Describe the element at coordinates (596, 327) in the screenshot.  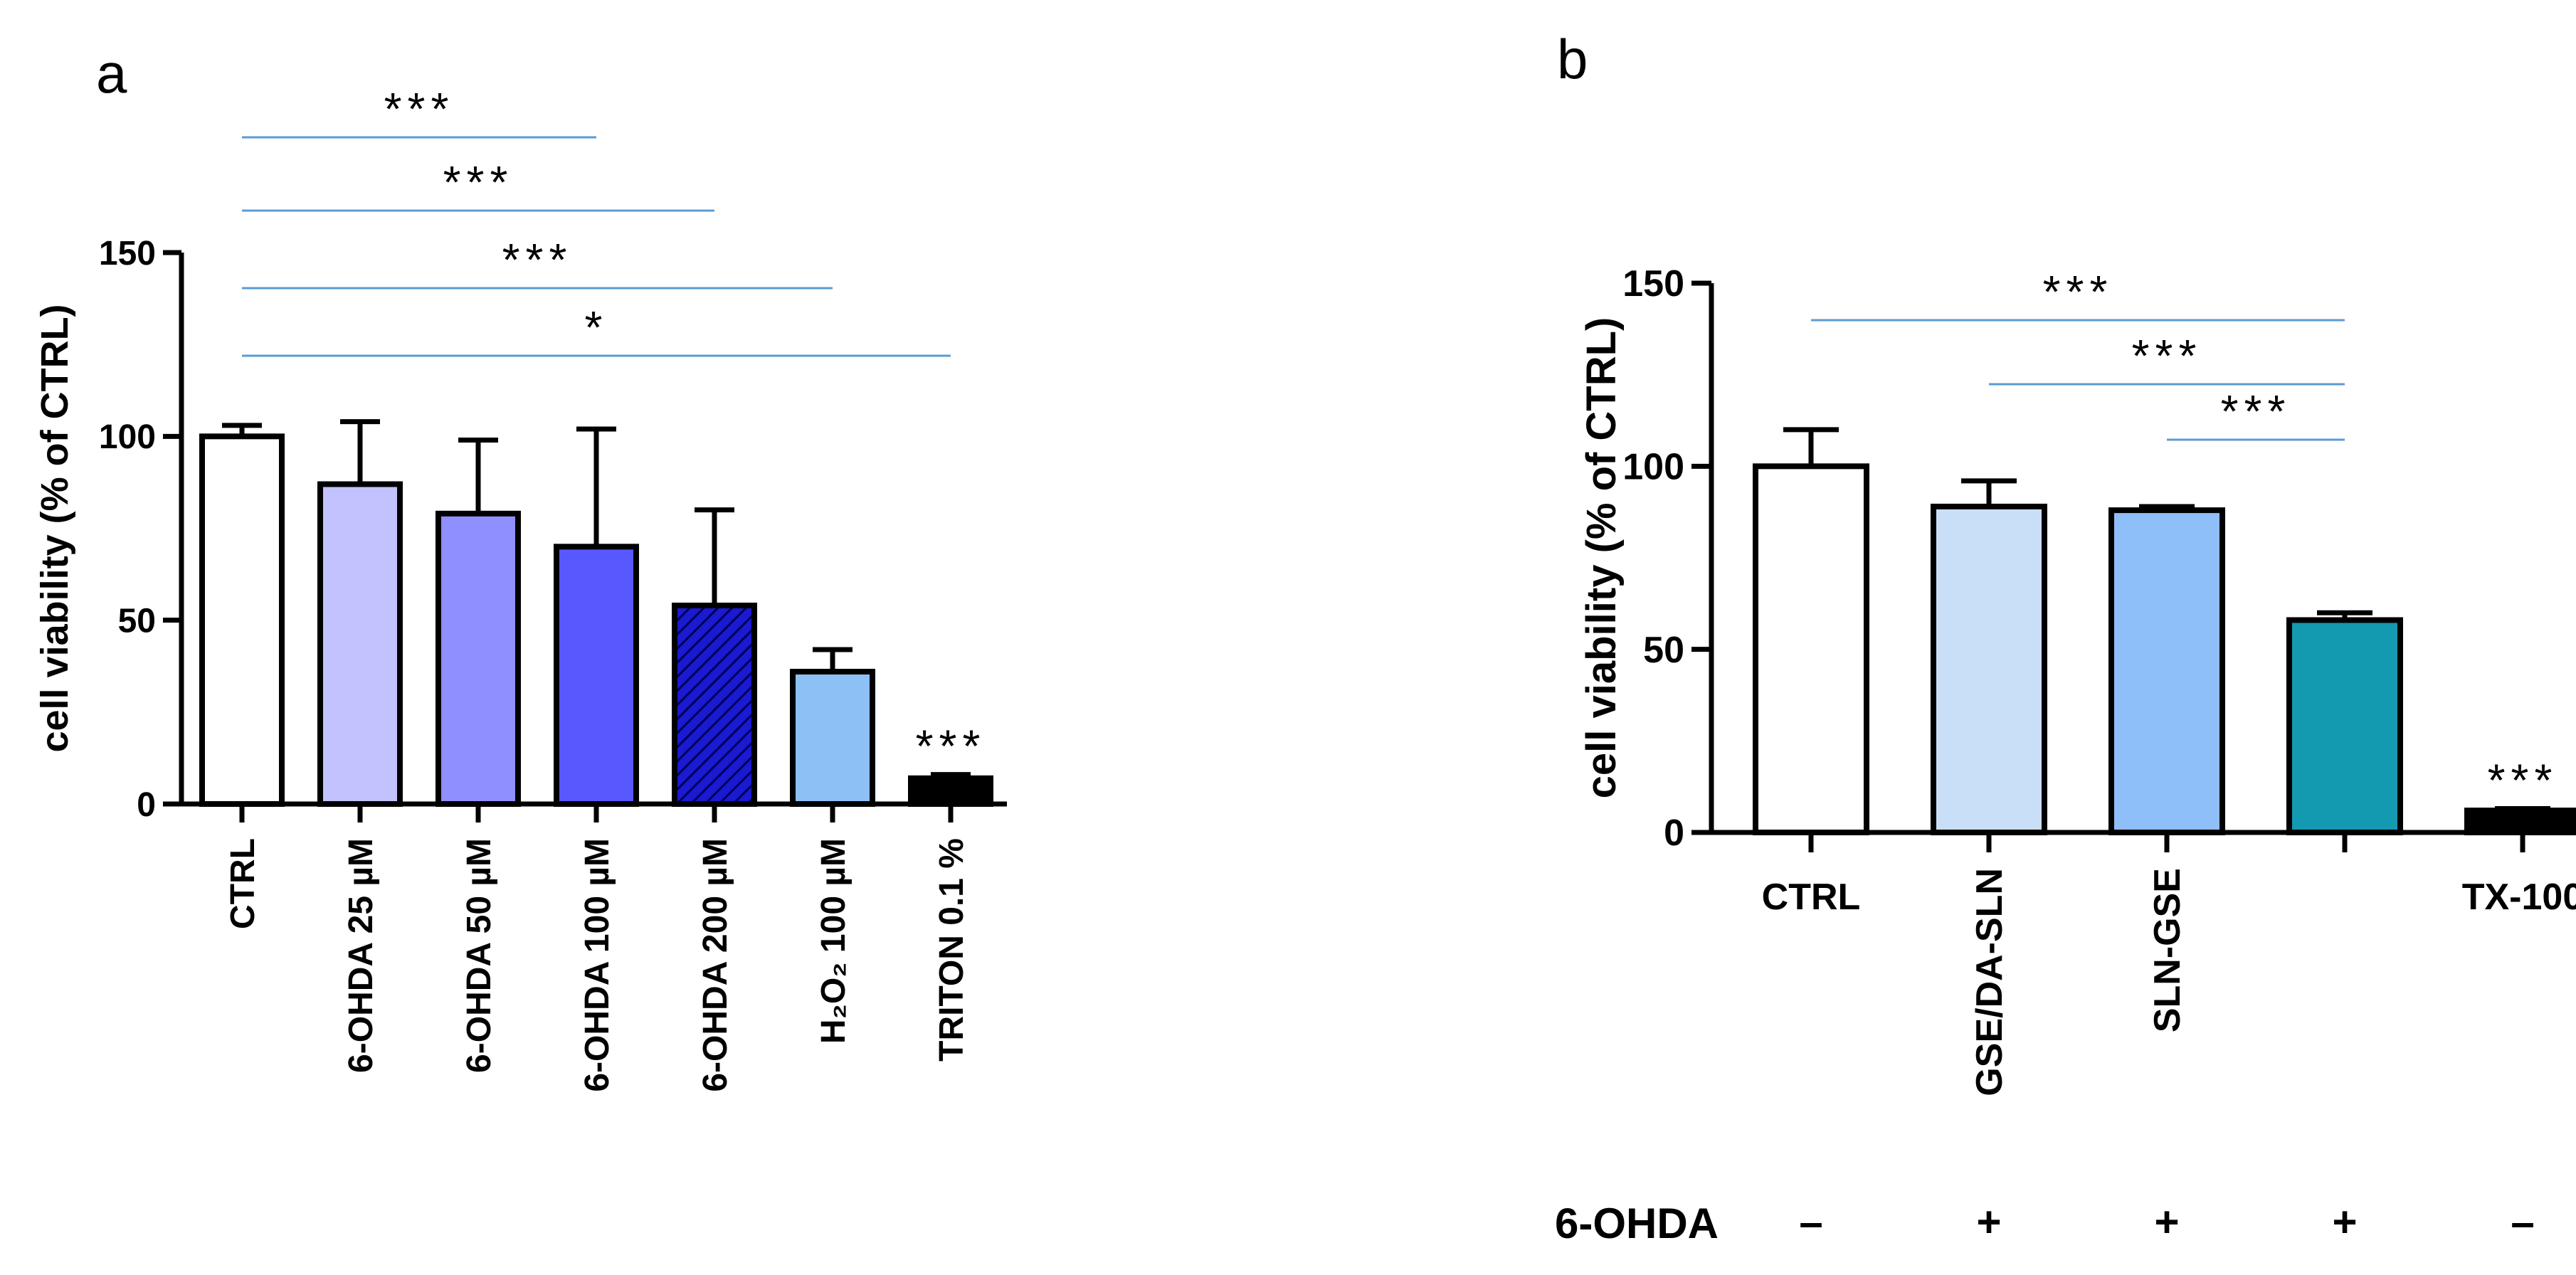
I see `significance-label: *` at that location.